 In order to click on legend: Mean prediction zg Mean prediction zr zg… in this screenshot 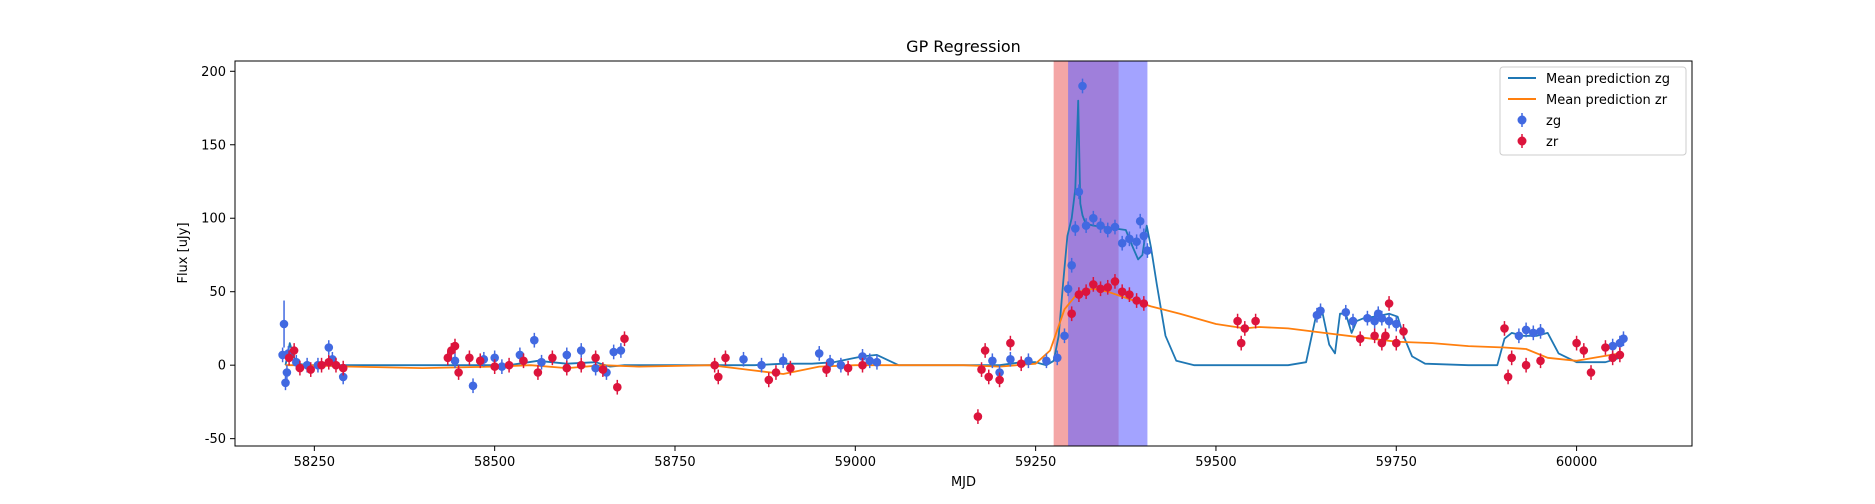, I will do `click(1593, 111)`.